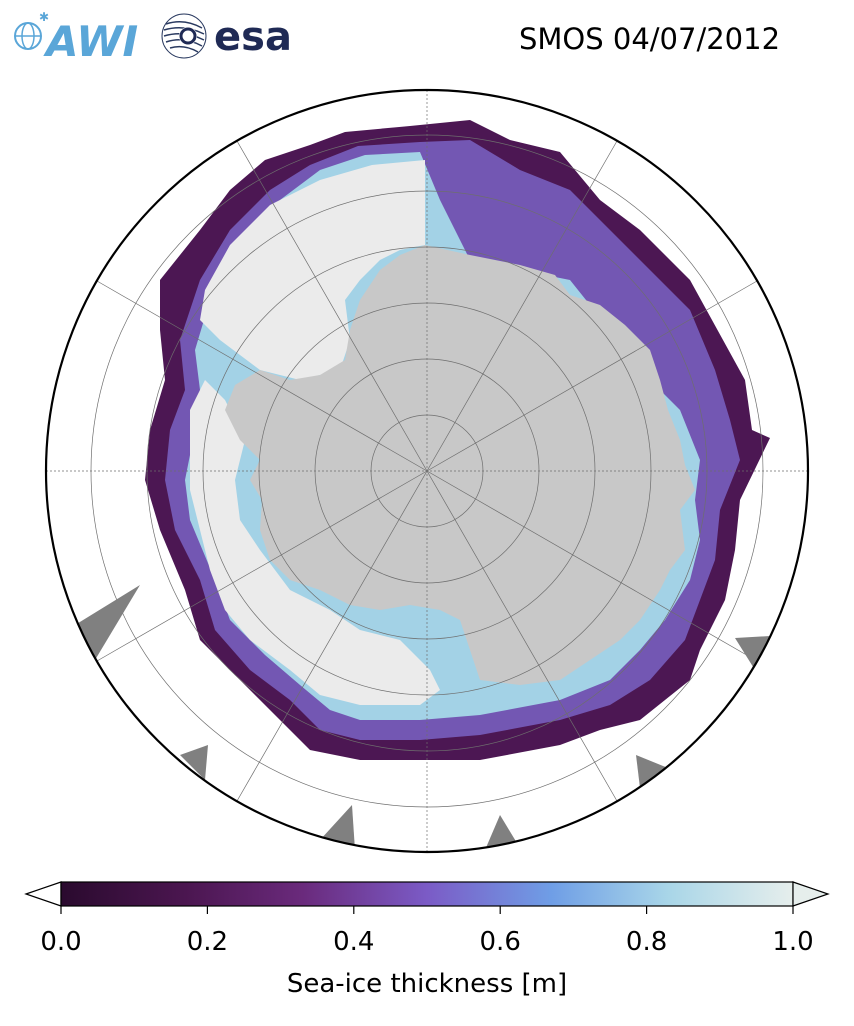 Image resolution: width=854 pixels, height=1026 pixels. What do you see at coordinates (792, 942) in the screenshot?
I see `colorbar-tick-label: 1.0` at bounding box center [792, 942].